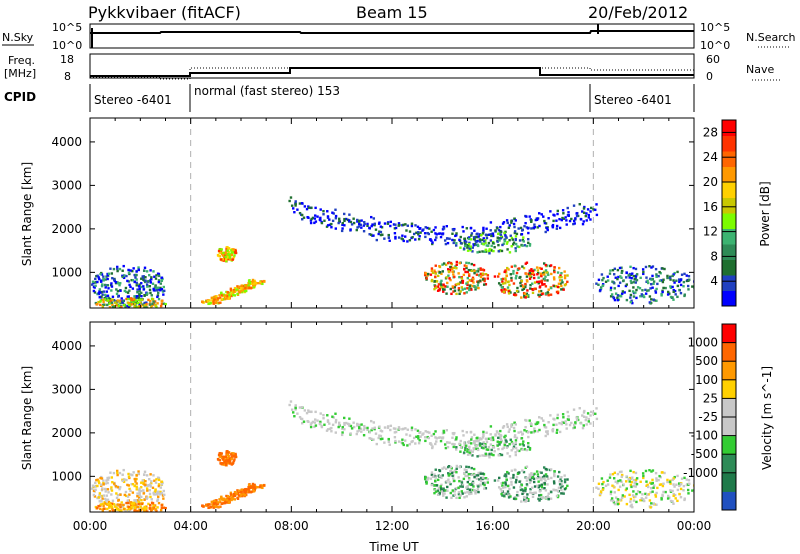  I want to click on cpid-segment-3: Stereo -6401, so click(633, 100).